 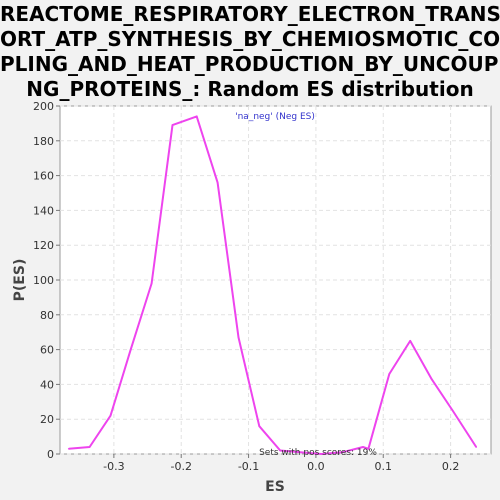 What do you see at coordinates (20, 280) in the screenshot?
I see `y-axis-title: P(ES)` at bounding box center [20, 280].